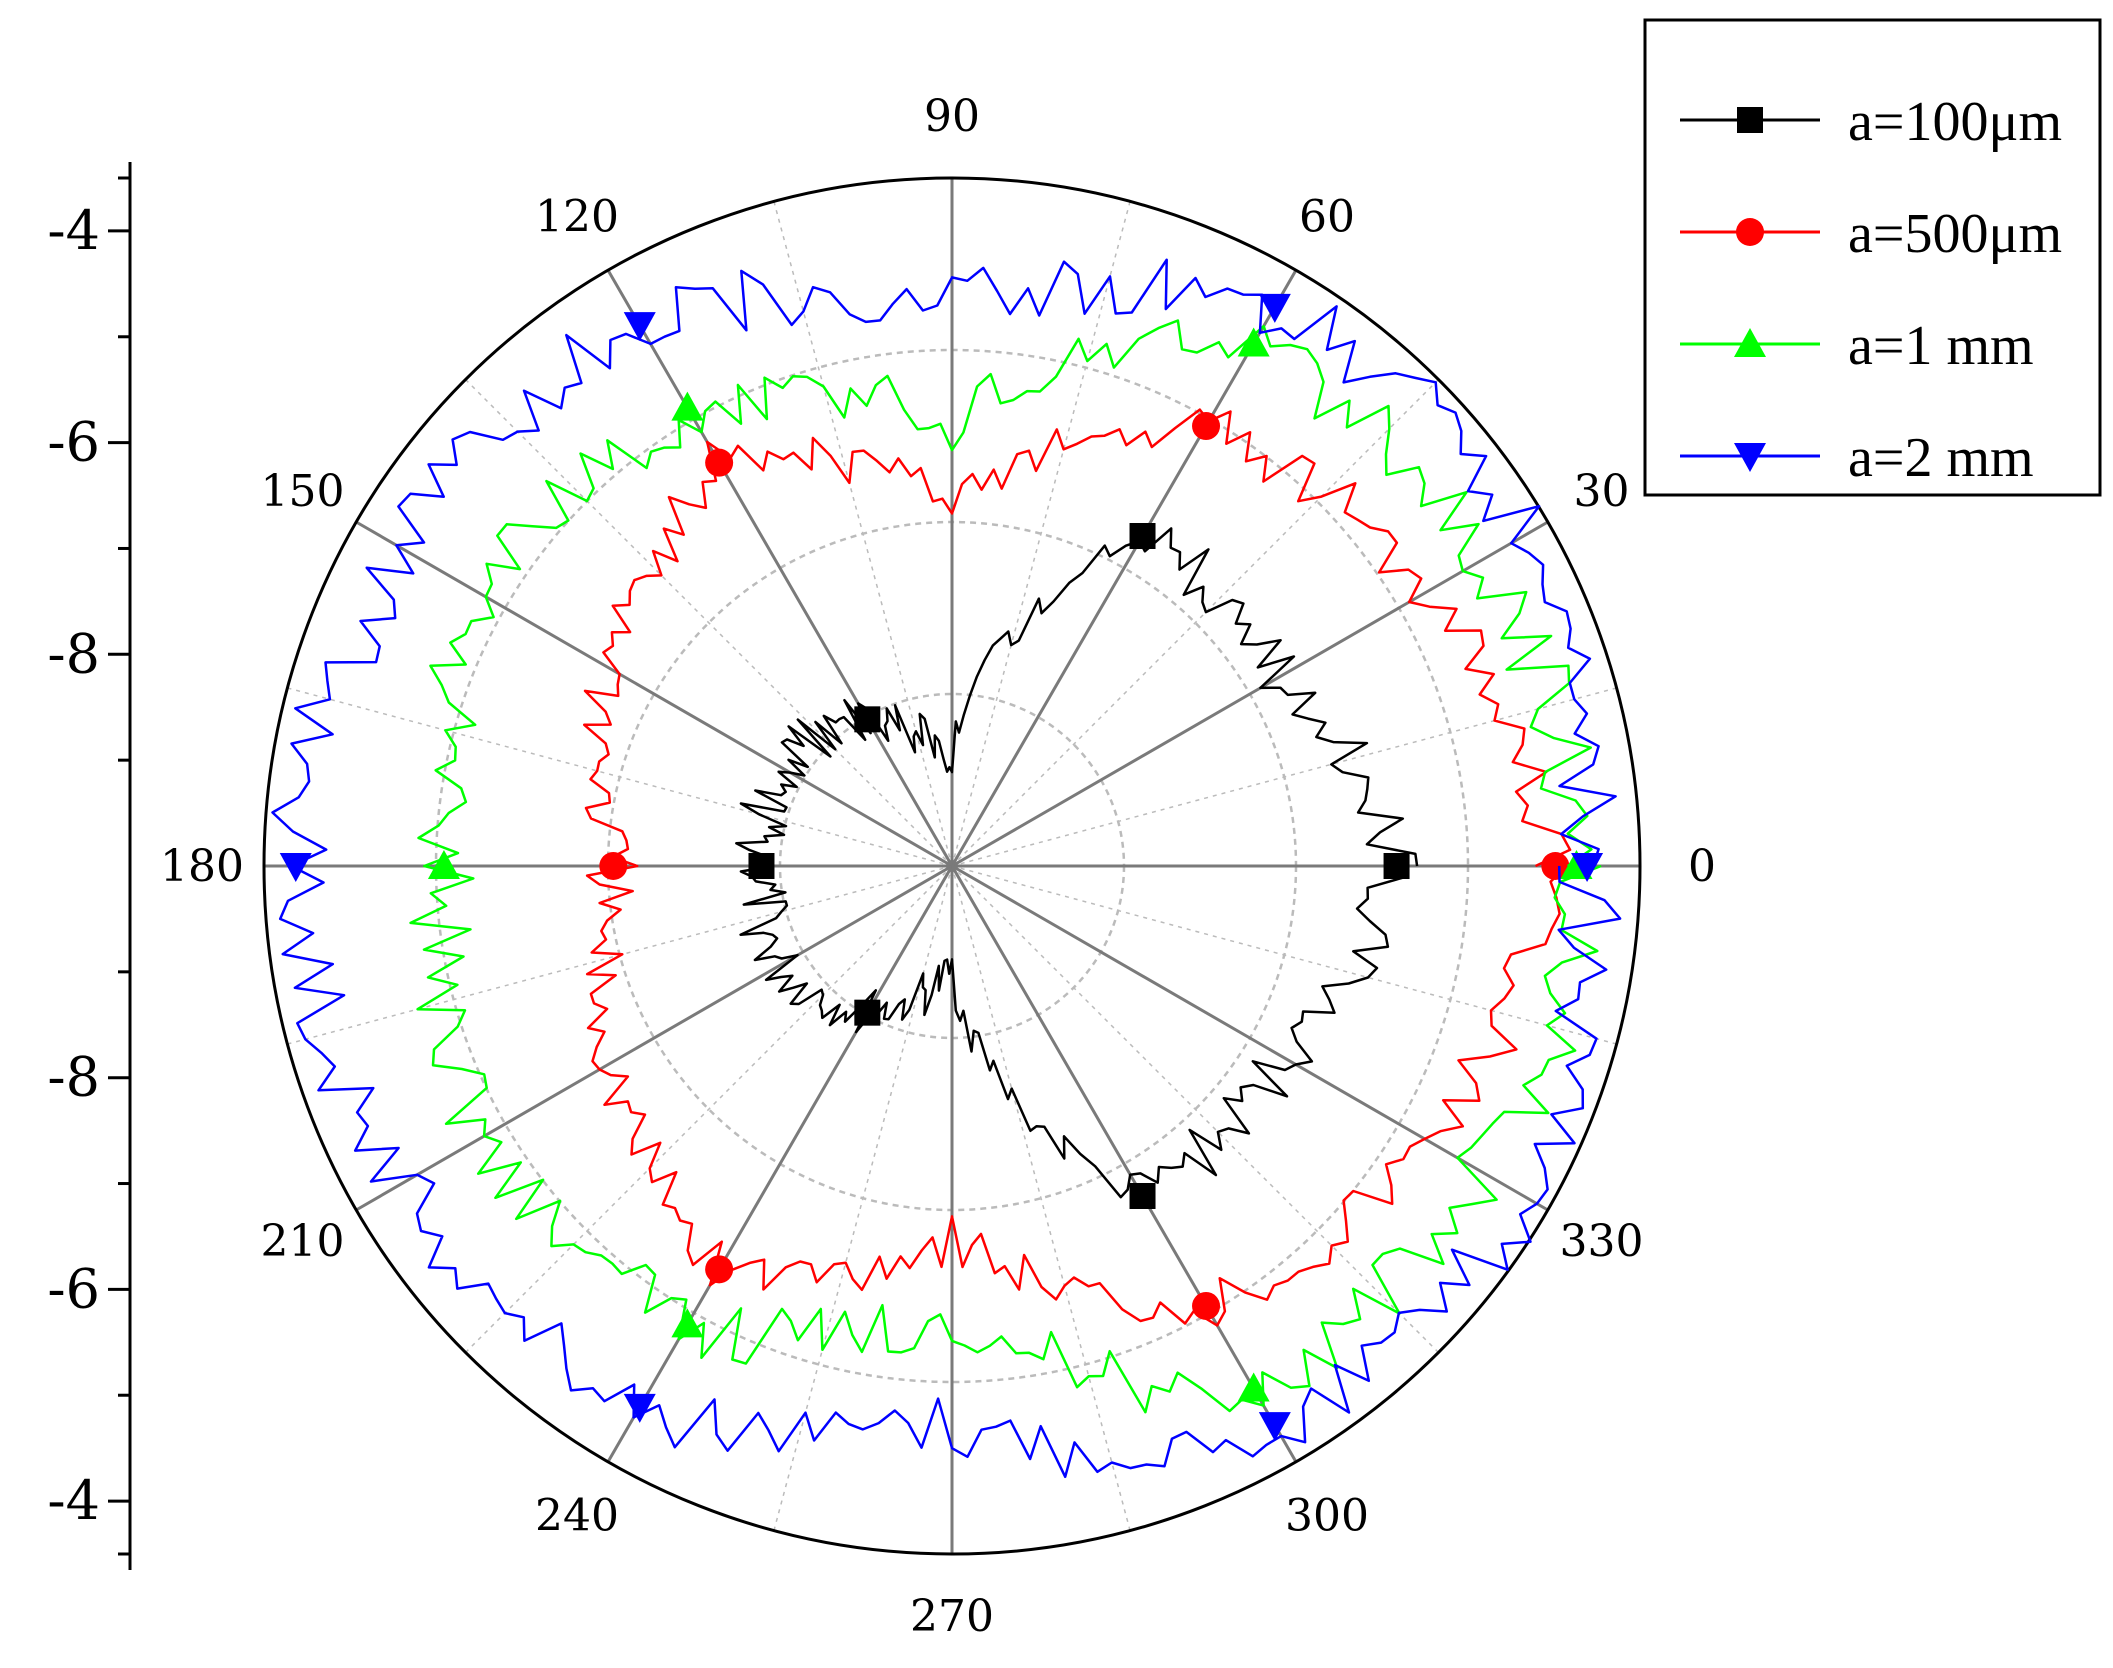 This screenshot has height=1668, width=2113. I want to click on angle-tick-label: 180, so click(202, 866).